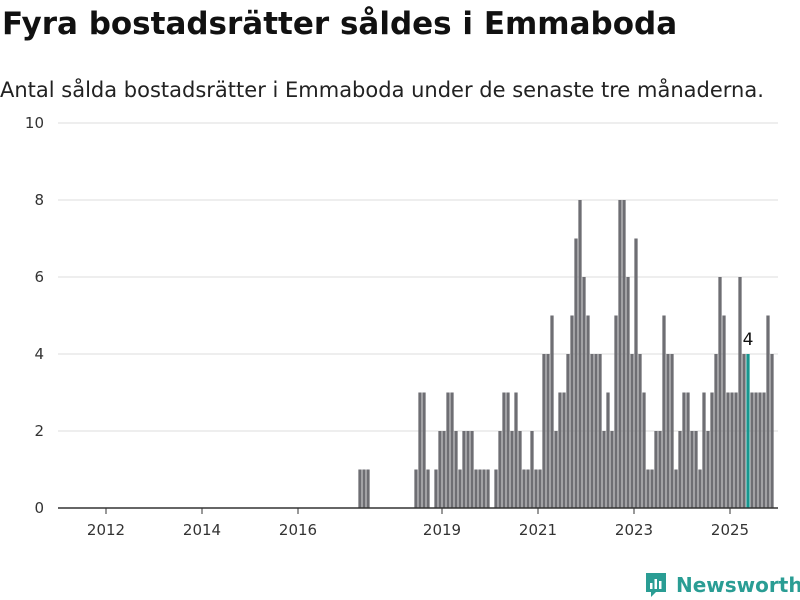 The width and height of the screenshot is (800, 600). I want to click on x-tick-label: 2014, so click(202, 530).